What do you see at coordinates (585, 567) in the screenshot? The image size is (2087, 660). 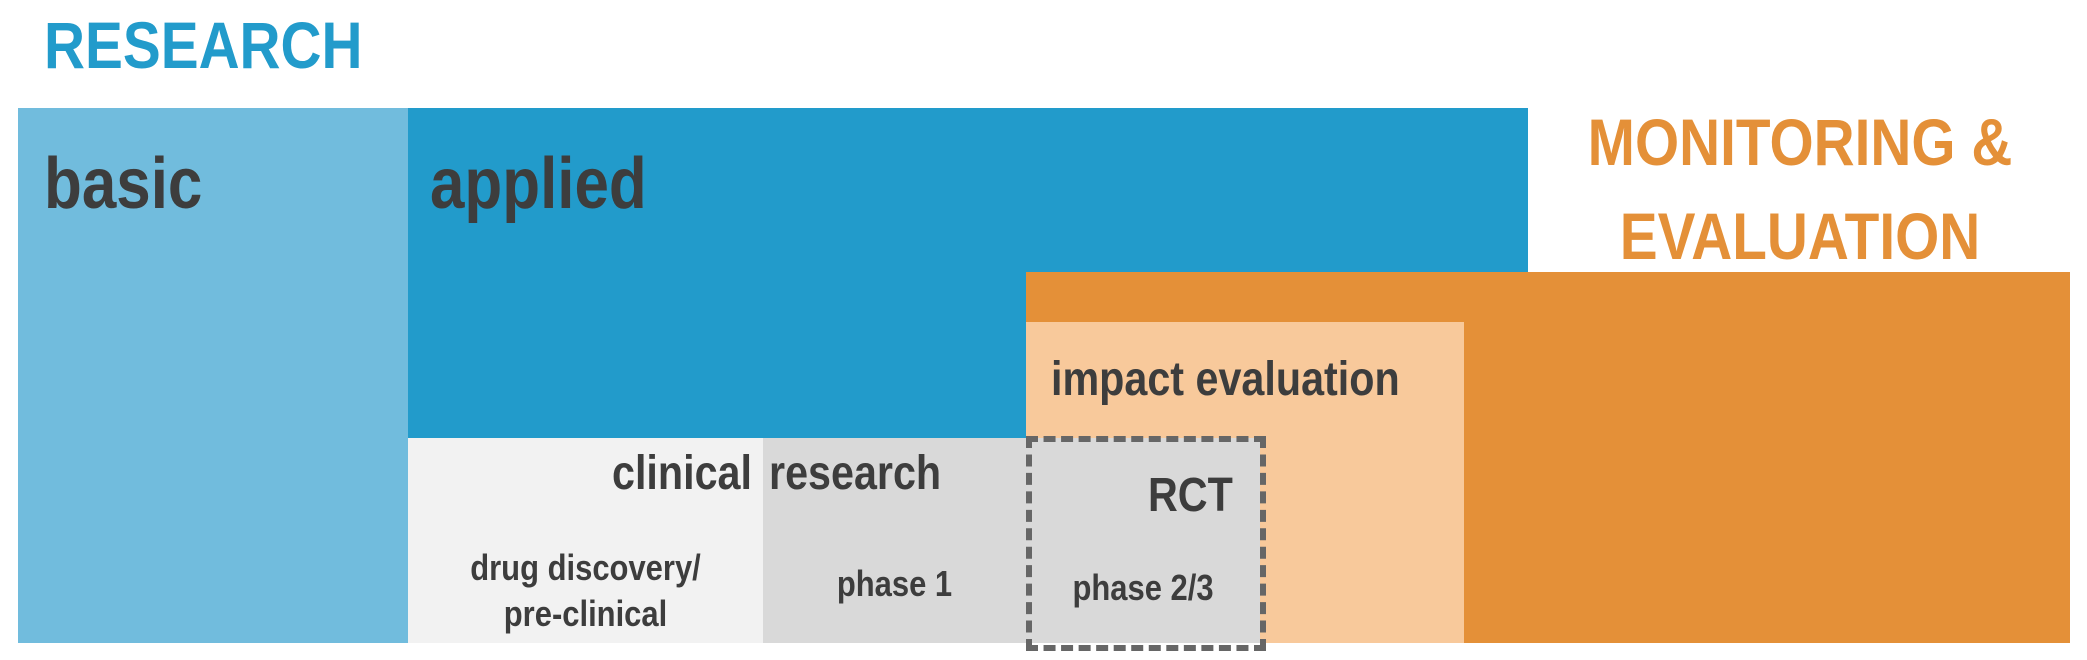 I see `drug-discovery-line1: drug discovery/` at bounding box center [585, 567].